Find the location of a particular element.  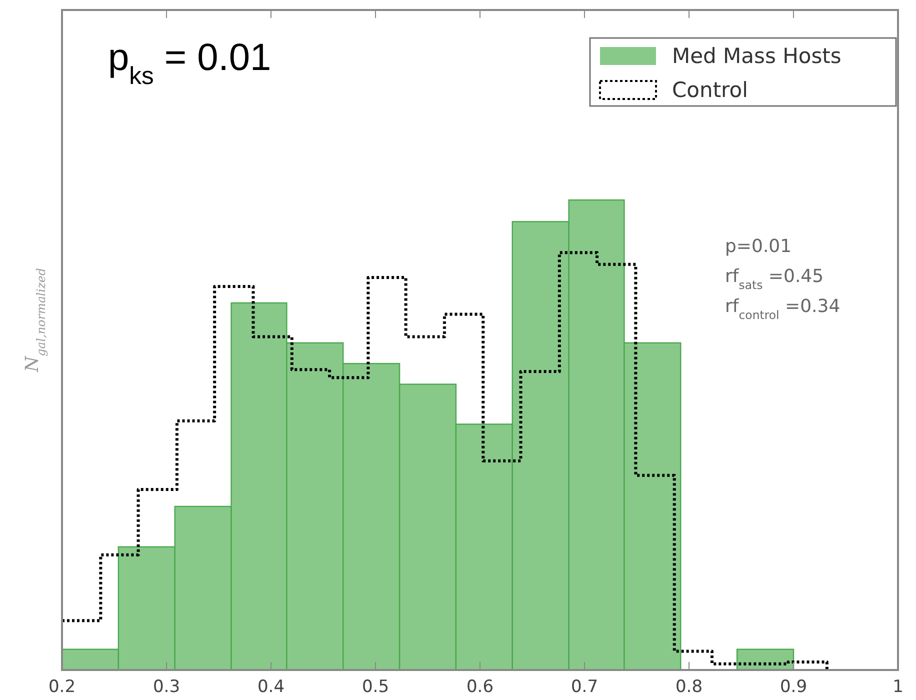

x-tick-label: 0.8 is located at coordinates (689, 687).